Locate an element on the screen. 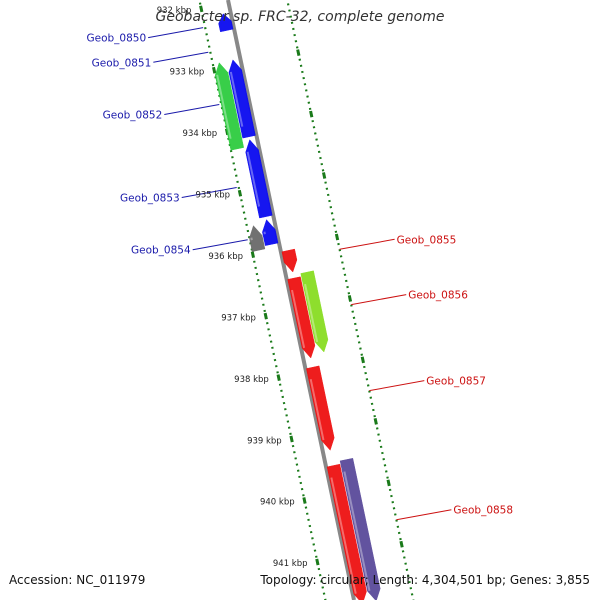 The image size is (600, 600). genome-title: Geobacter sp. FRC-32, complete genome is located at coordinates (300, 17).